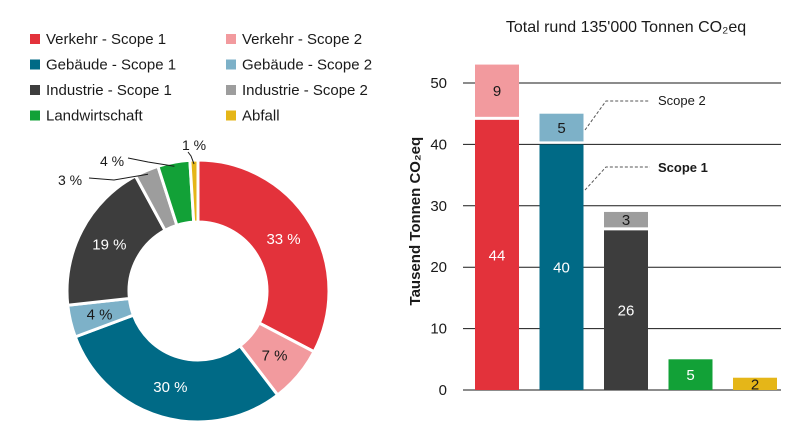 The width and height of the screenshot is (805, 433). I want to click on legend-label-verkehr2: Verkehr - Scope 2, so click(302, 39).